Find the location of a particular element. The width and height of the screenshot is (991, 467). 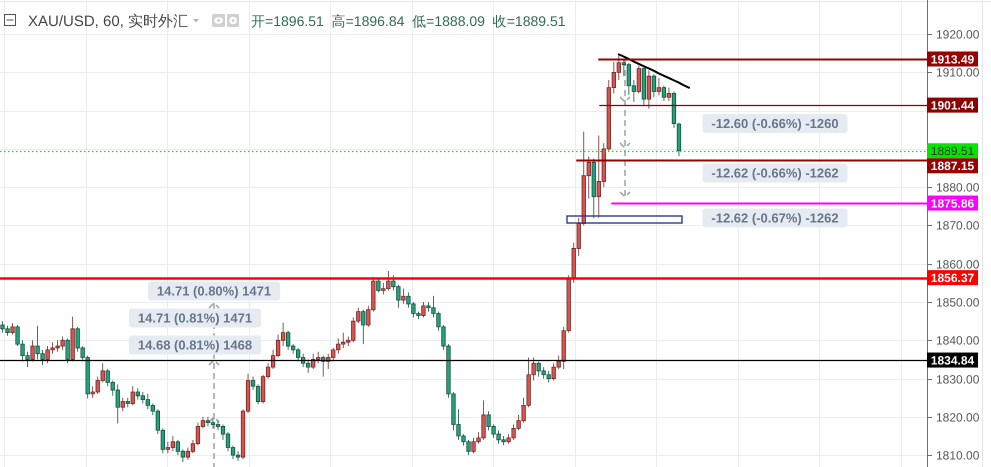

ref-line-label: 1875.86 is located at coordinates (952, 203).